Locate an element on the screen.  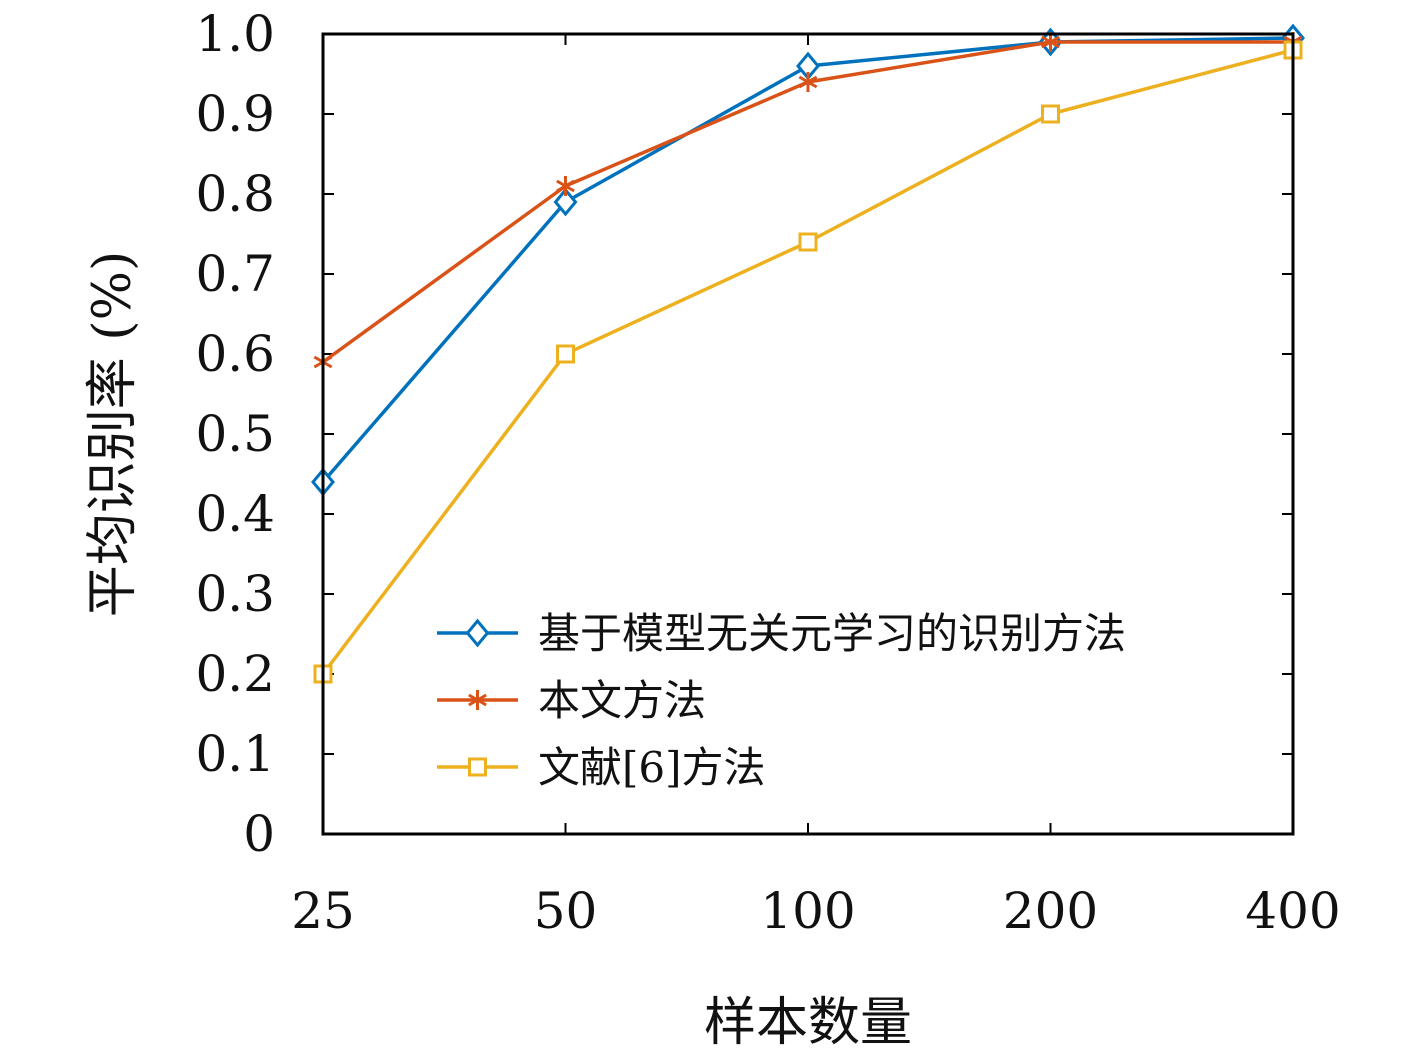
y-tick-label: 0.2 is located at coordinates (235, 674).